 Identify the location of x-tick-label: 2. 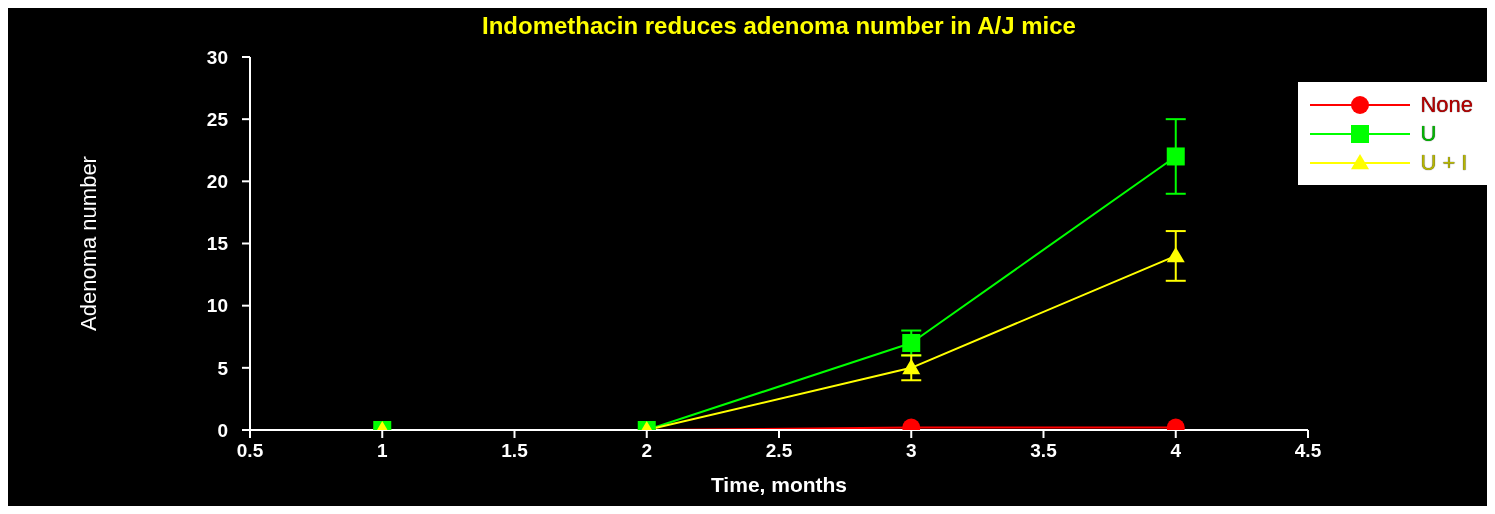
(647, 451).